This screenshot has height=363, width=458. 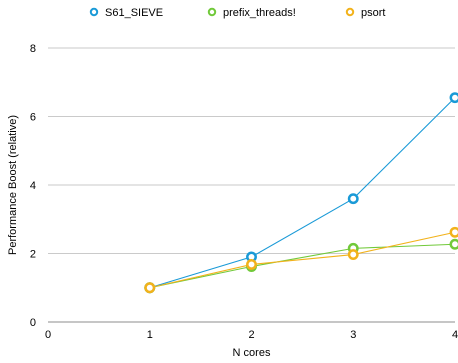 What do you see at coordinates (455, 335) in the screenshot?
I see `x-tick-label: 4` at bounding box center [455, 335].